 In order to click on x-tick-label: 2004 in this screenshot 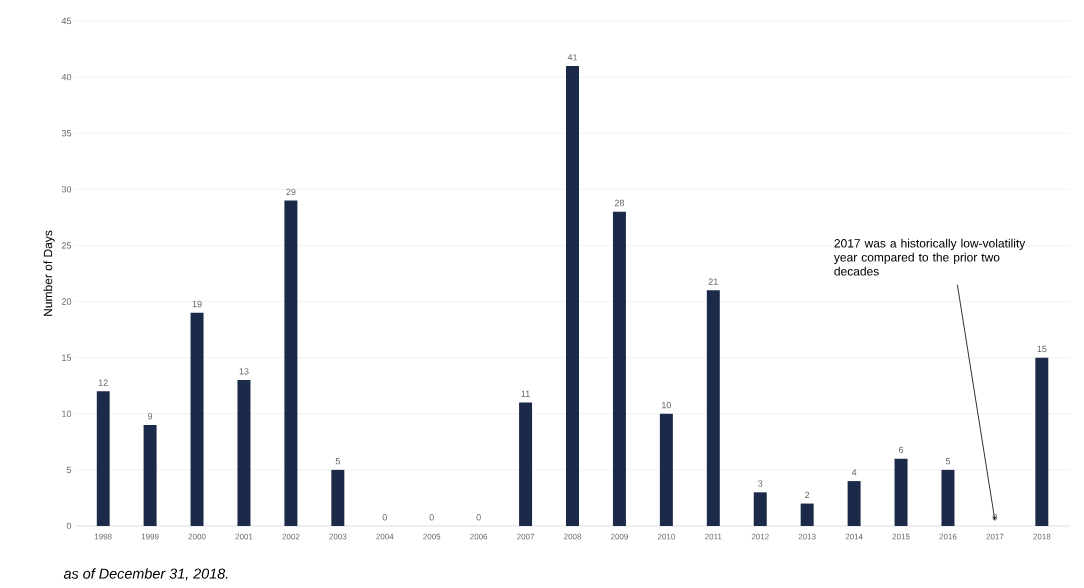, I will do `click(385, 536)`.